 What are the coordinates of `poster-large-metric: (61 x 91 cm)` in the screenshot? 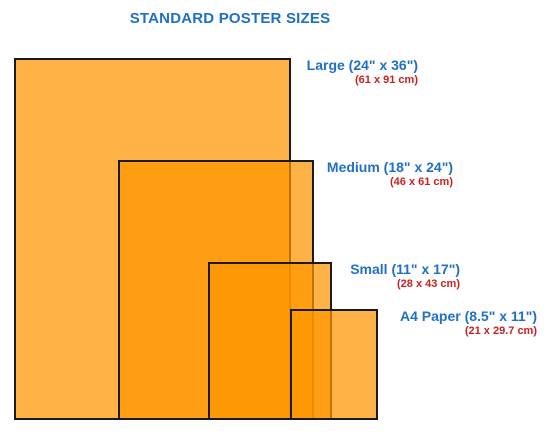 It's located at (386, 80).